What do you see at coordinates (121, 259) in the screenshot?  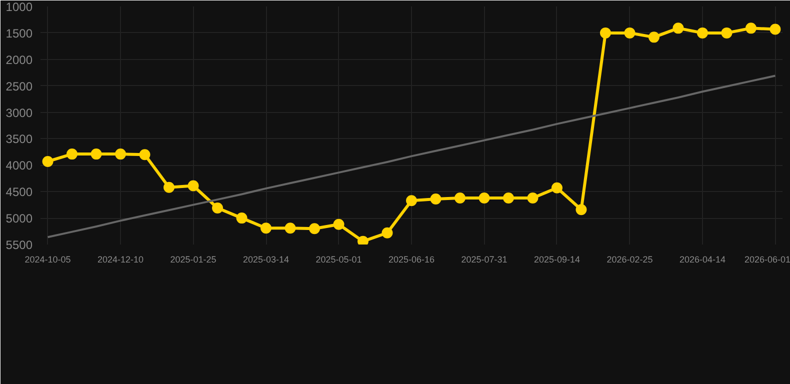 I see `x-tick-label: 2024-12-10` at bounding box center [121, 259].